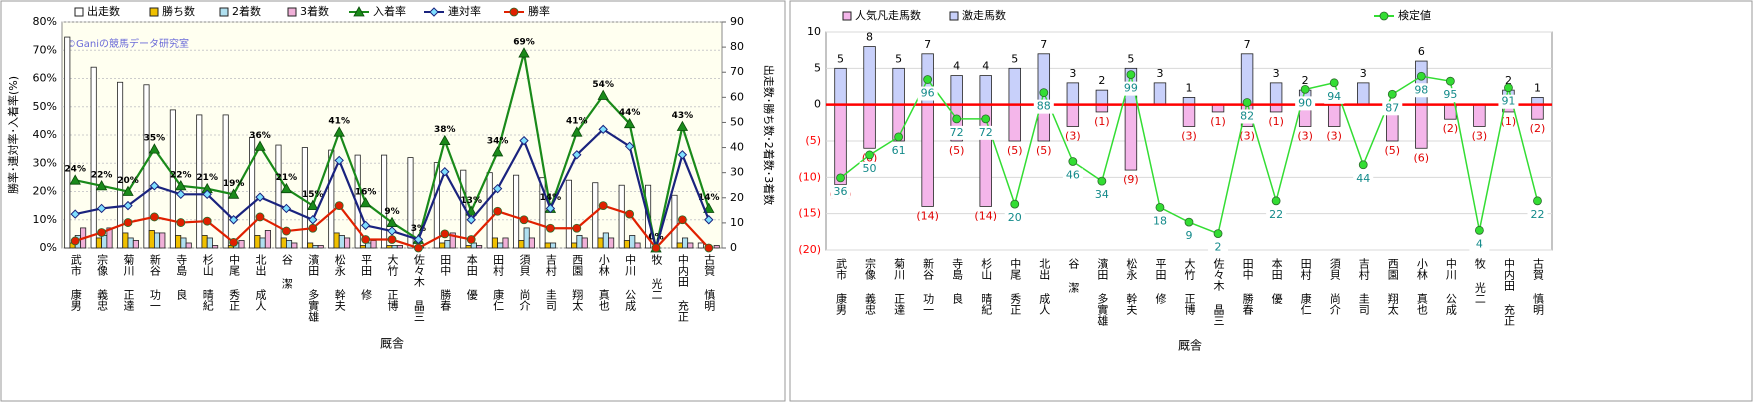  What do you see at coordinates (1043, 44) in the screenshot?
I see `bar-value-label: 7` at bounding box center [1043, 44].